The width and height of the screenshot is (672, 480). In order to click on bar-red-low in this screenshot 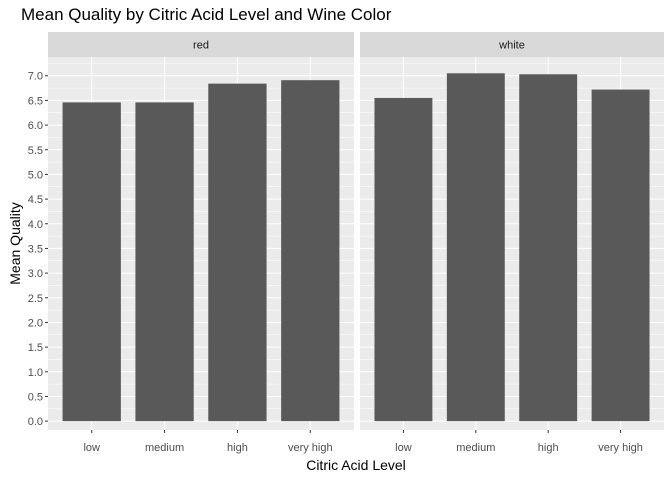, I will do `click(91, 262)`.